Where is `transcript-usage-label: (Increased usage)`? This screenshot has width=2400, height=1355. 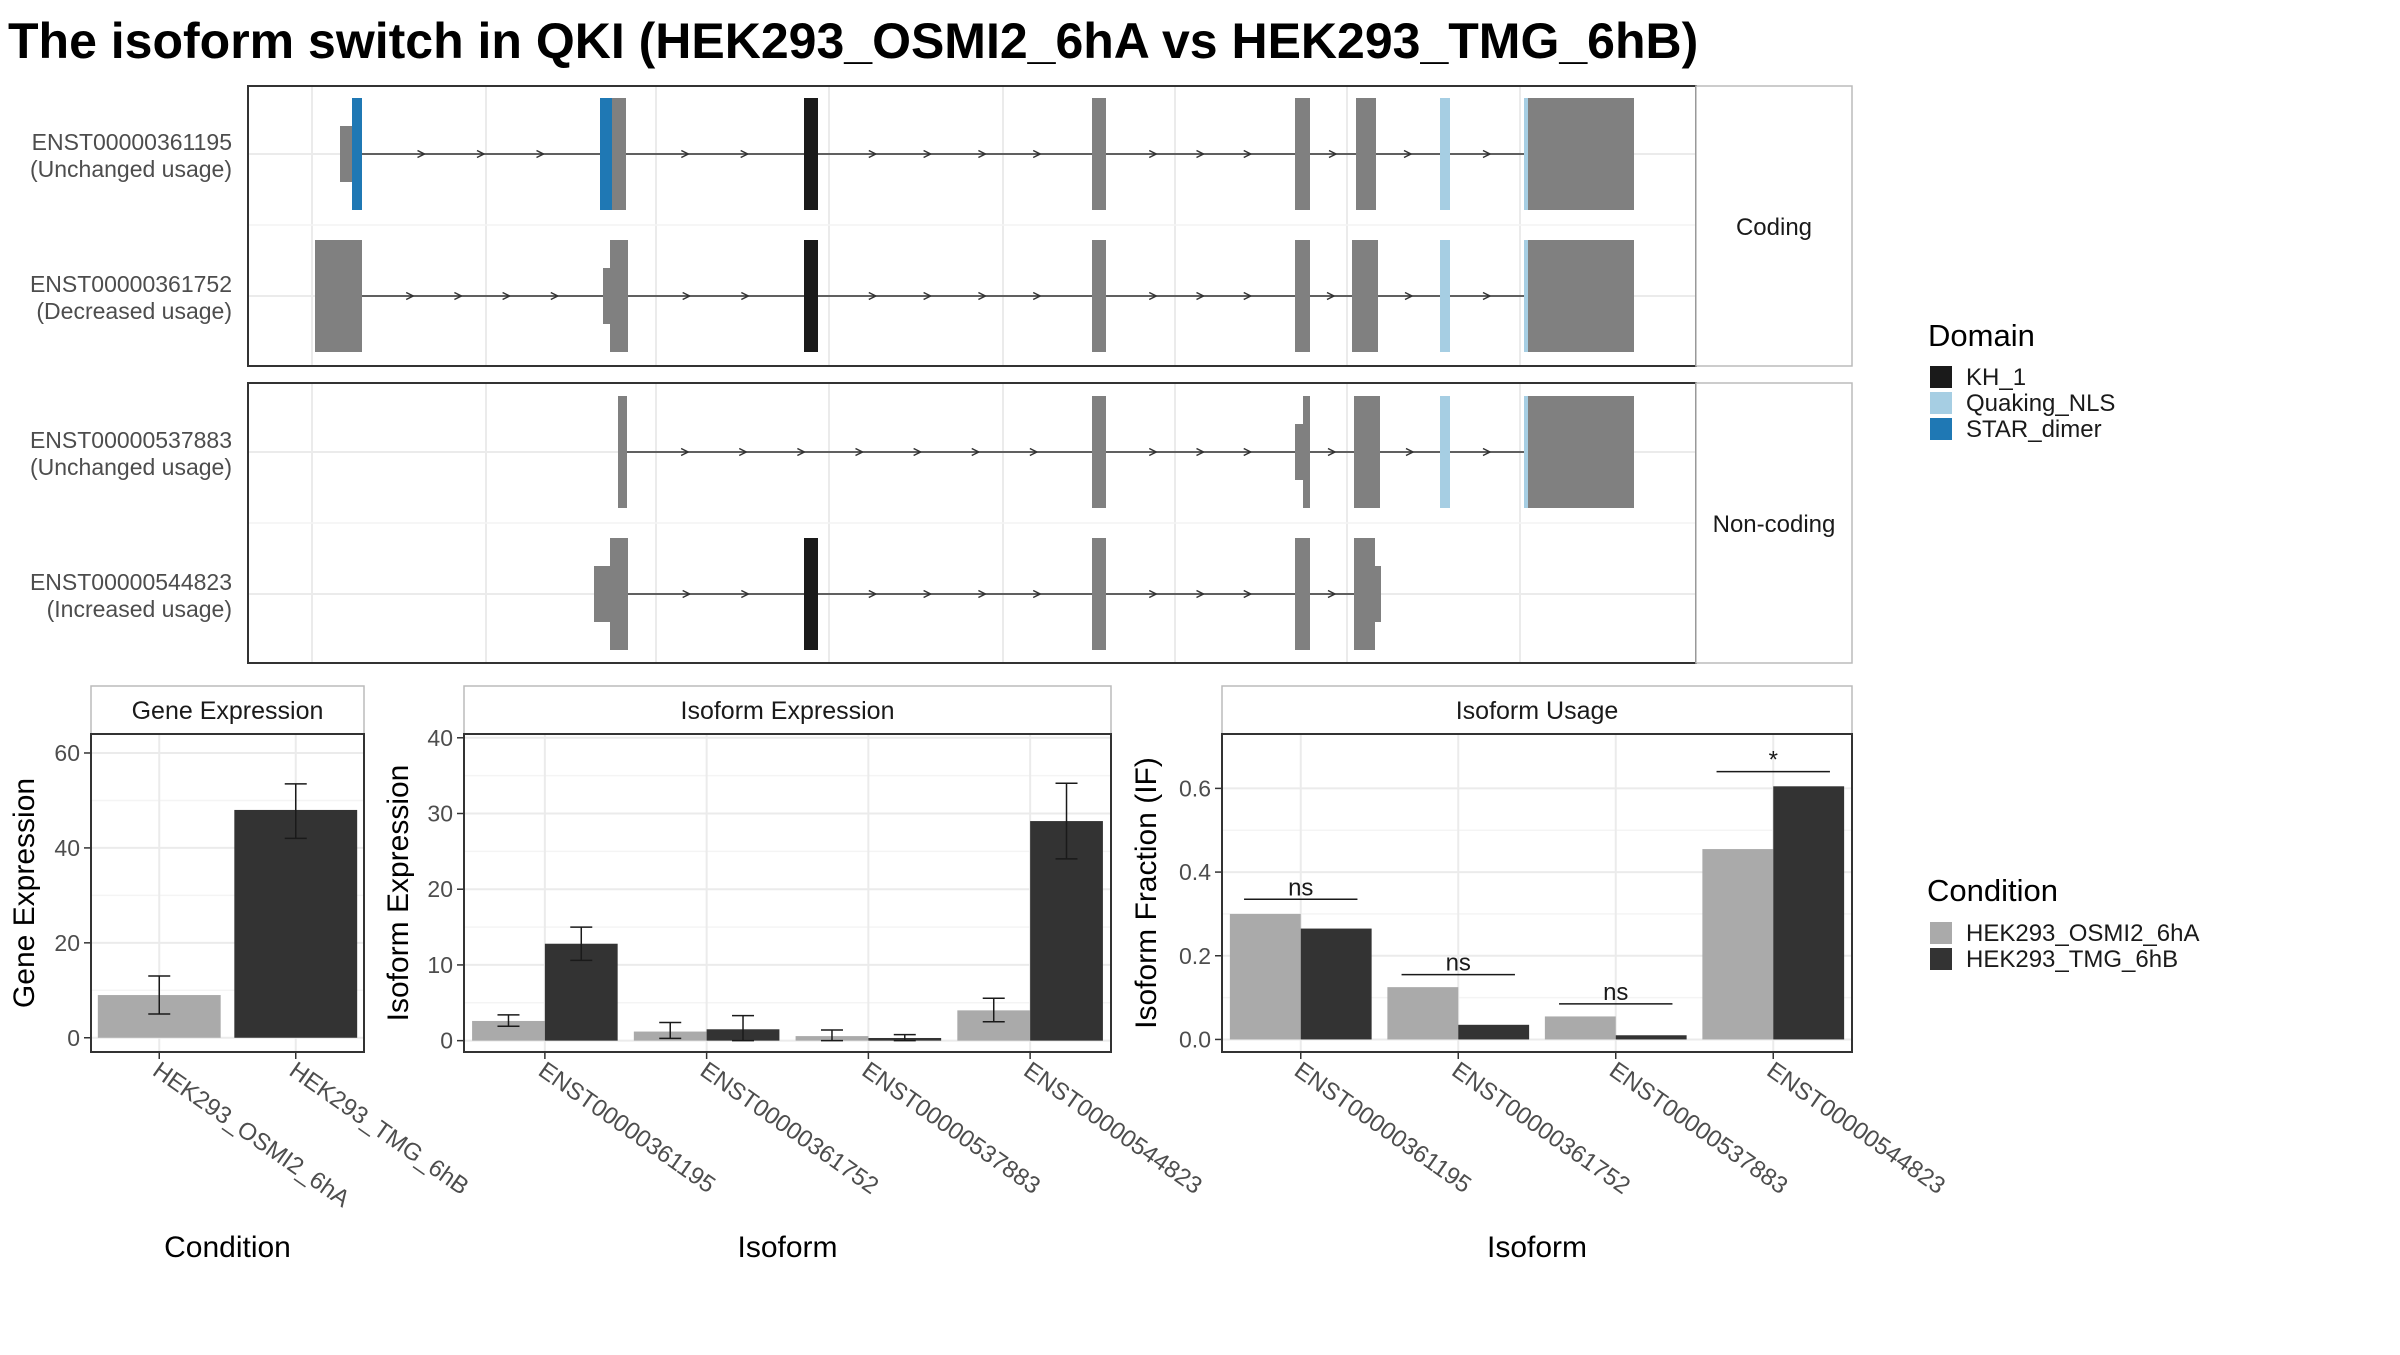 transcript-usage-label: (Increased usage) is located at coordinates (139, 609).